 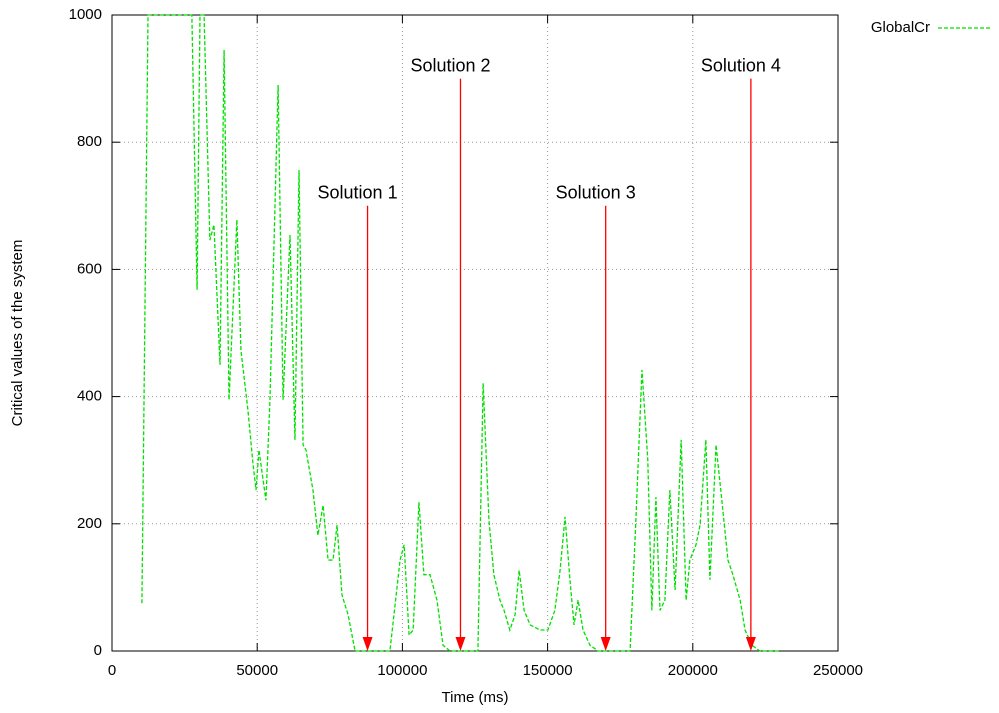 I want to click on x-tick-label: 100000, so click(x=402, y=670).